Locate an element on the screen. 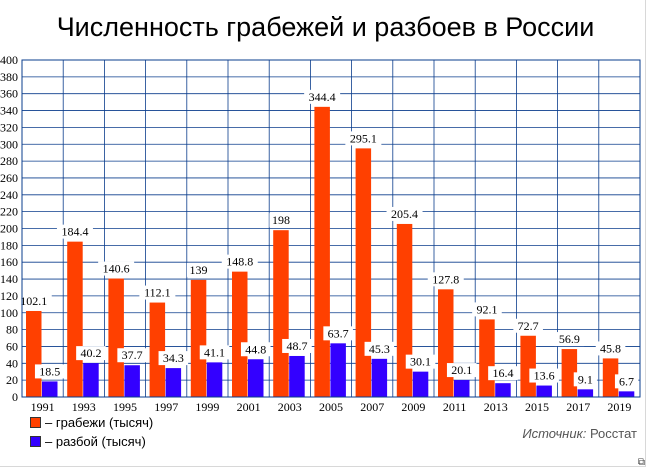 The width and height of the screenshot is (651, 472). data-label-robbery: 295.1 is located at coordinates (363, 138).